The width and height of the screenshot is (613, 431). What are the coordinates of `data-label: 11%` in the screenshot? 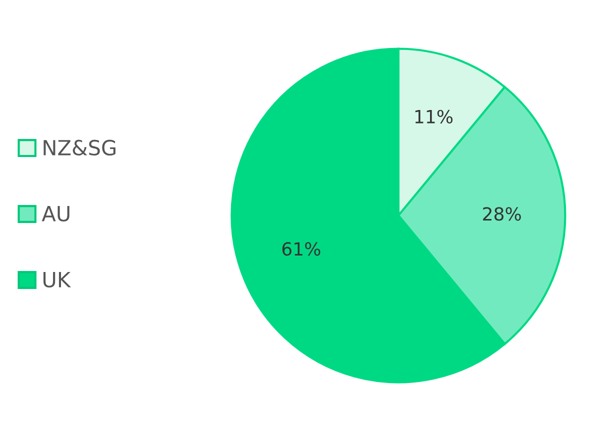 It's located at (434, 117).